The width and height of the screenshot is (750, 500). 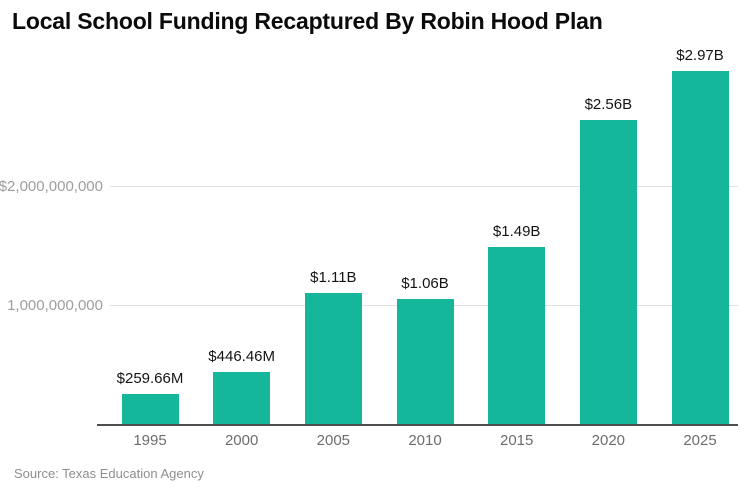 I want to click on x-tick-label: 2020, so click(x=608, y=440).